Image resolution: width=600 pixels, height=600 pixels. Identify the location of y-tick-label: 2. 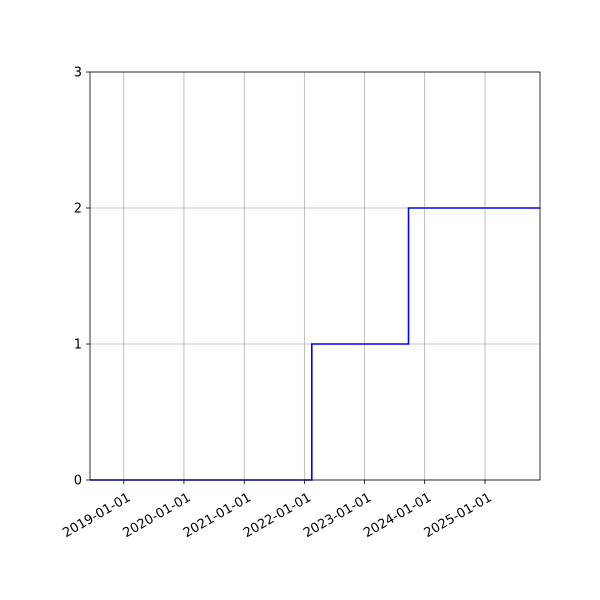
(78, 209).